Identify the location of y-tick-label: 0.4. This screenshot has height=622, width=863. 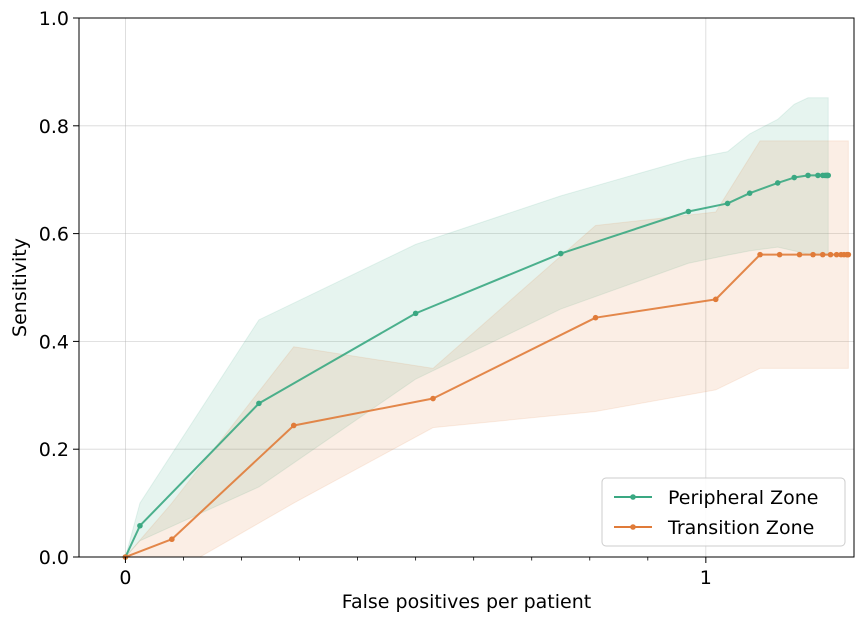
(54, 342).